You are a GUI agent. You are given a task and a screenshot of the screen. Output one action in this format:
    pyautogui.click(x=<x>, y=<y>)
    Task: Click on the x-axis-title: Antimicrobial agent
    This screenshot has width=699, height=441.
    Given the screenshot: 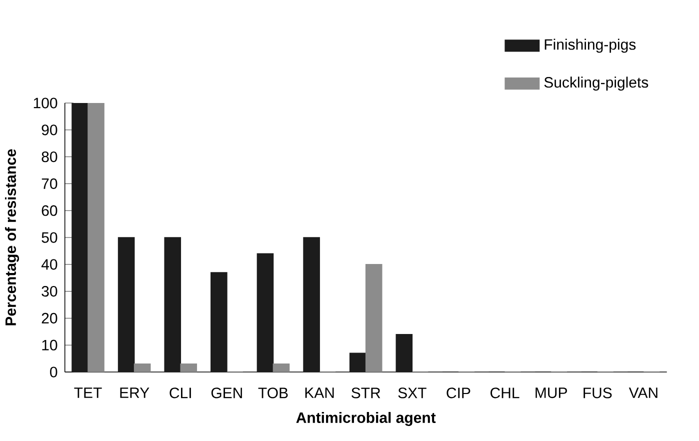 What is the action you would take?
    pyautogui.click(x=366, y=419)
    